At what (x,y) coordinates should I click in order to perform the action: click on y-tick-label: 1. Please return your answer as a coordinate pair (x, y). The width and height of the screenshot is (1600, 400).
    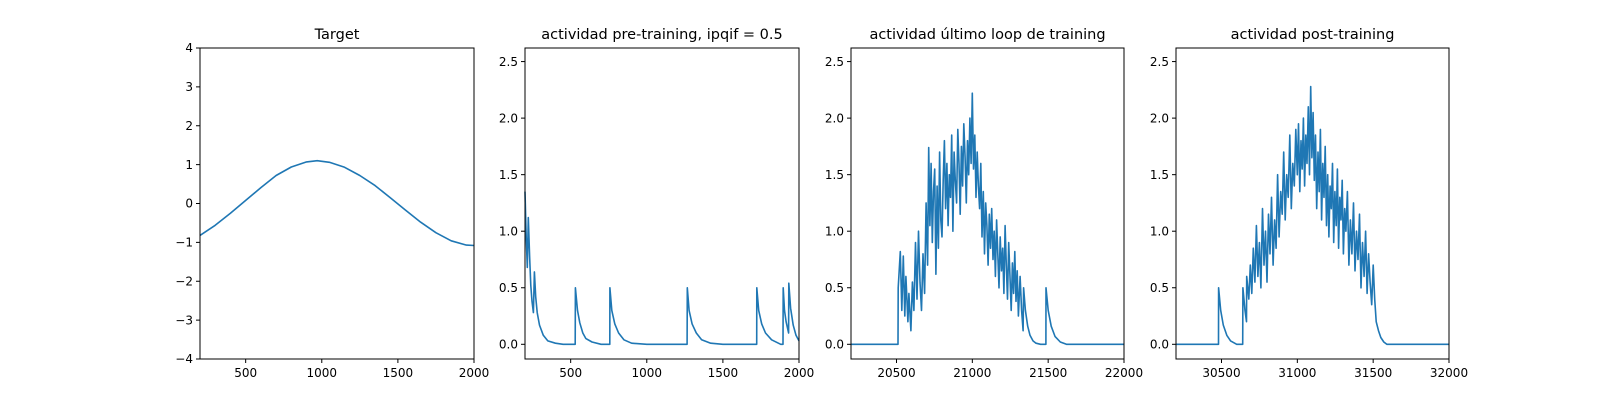
    Looking at the image, I should click on (189, 165).